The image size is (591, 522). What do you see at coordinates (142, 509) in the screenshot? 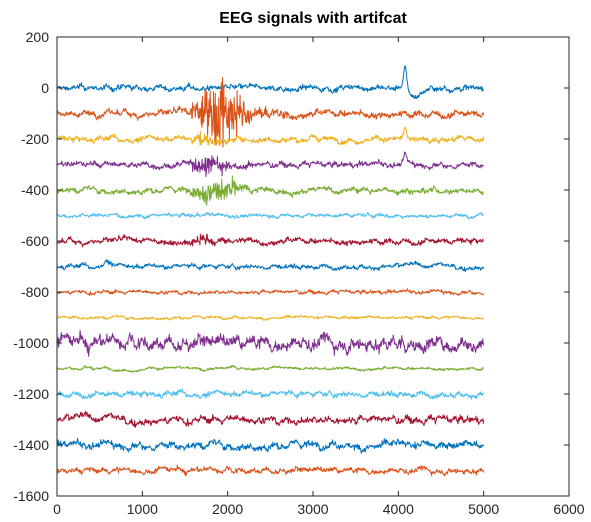
I see `x-tick-label: 1000` at bounding box center [142, 509].